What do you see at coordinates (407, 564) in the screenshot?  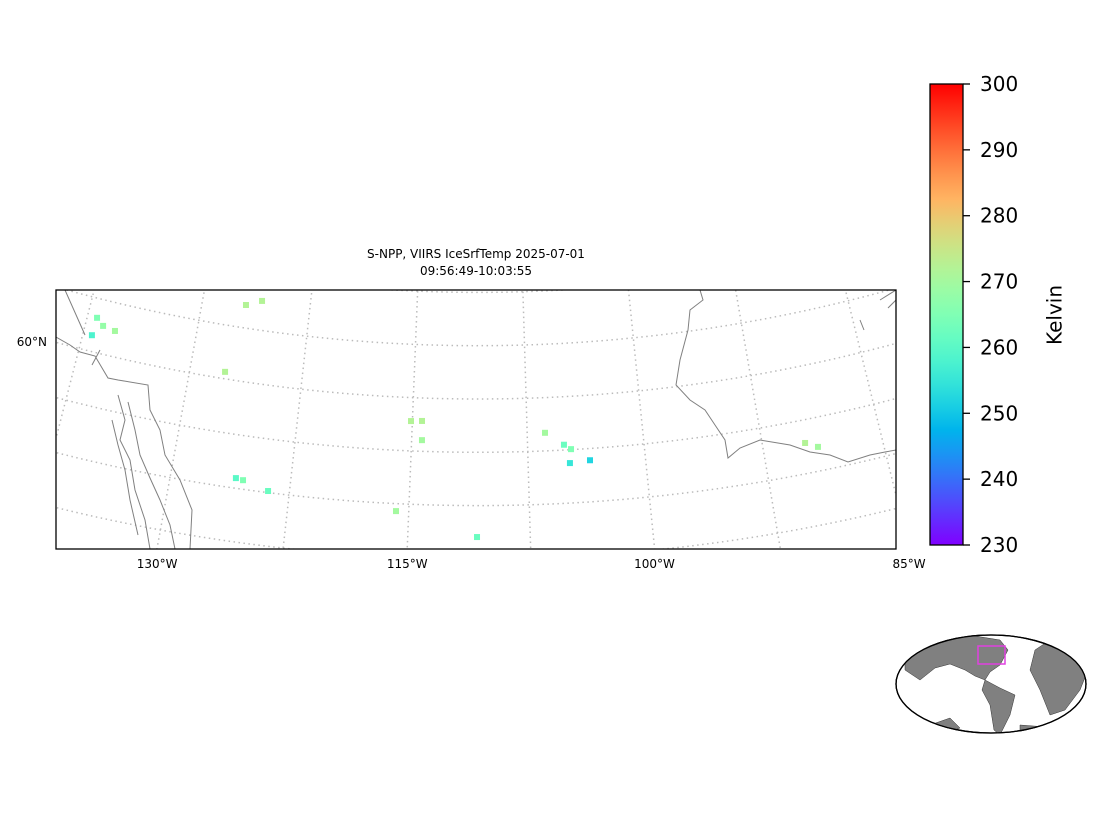 I see `lon-tick-label: 115°W` at bounding box center [407, 564].